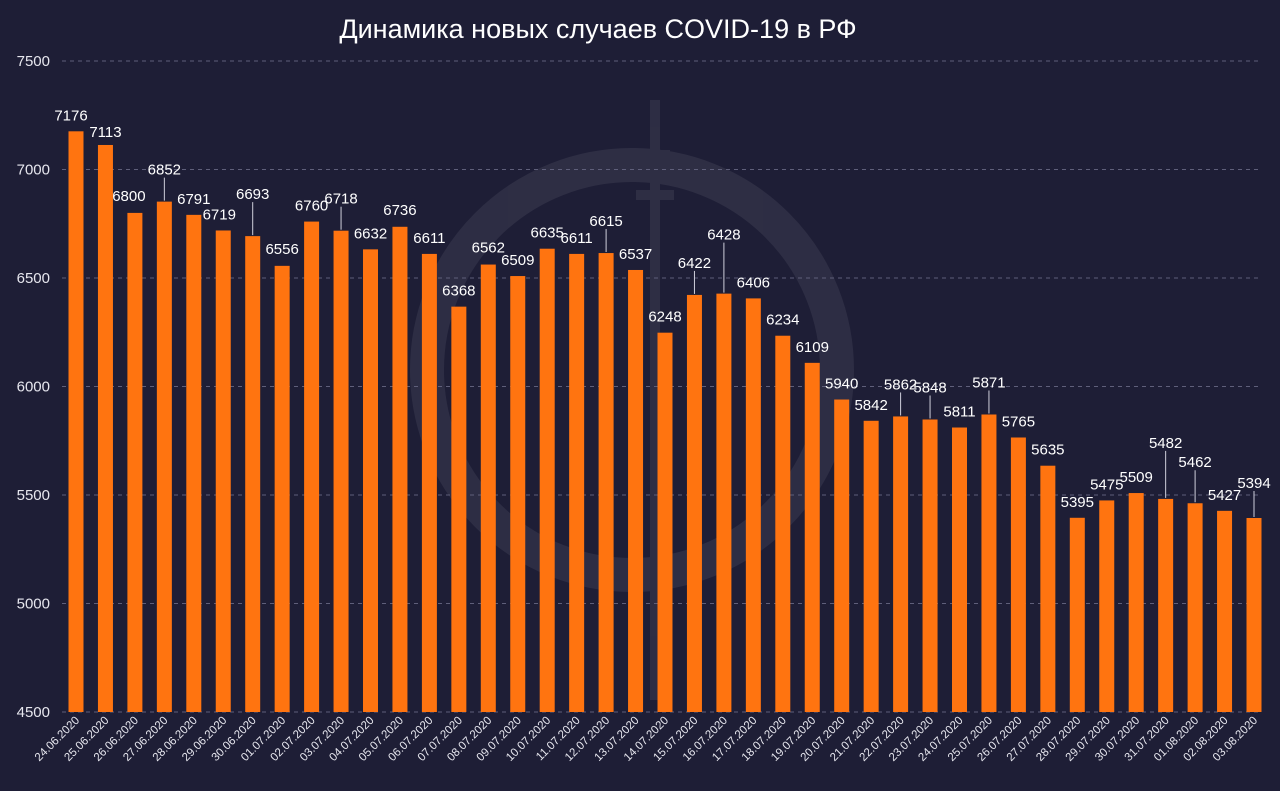 The image size is (1280, 791). I want to click on data-label: 5811, so click(959, 412).